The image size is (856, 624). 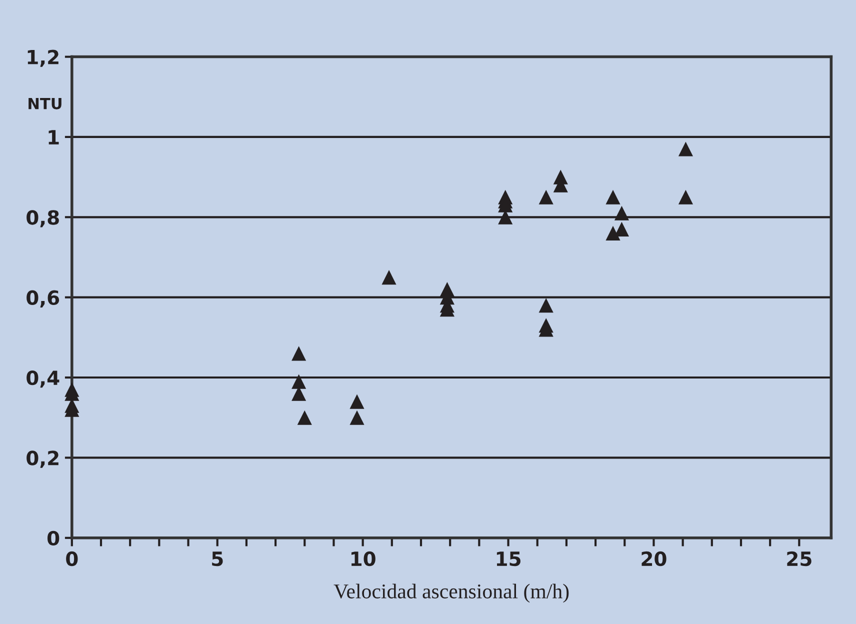 I want to click on y-tick-label: 0,6, so click(x=43, y=299).